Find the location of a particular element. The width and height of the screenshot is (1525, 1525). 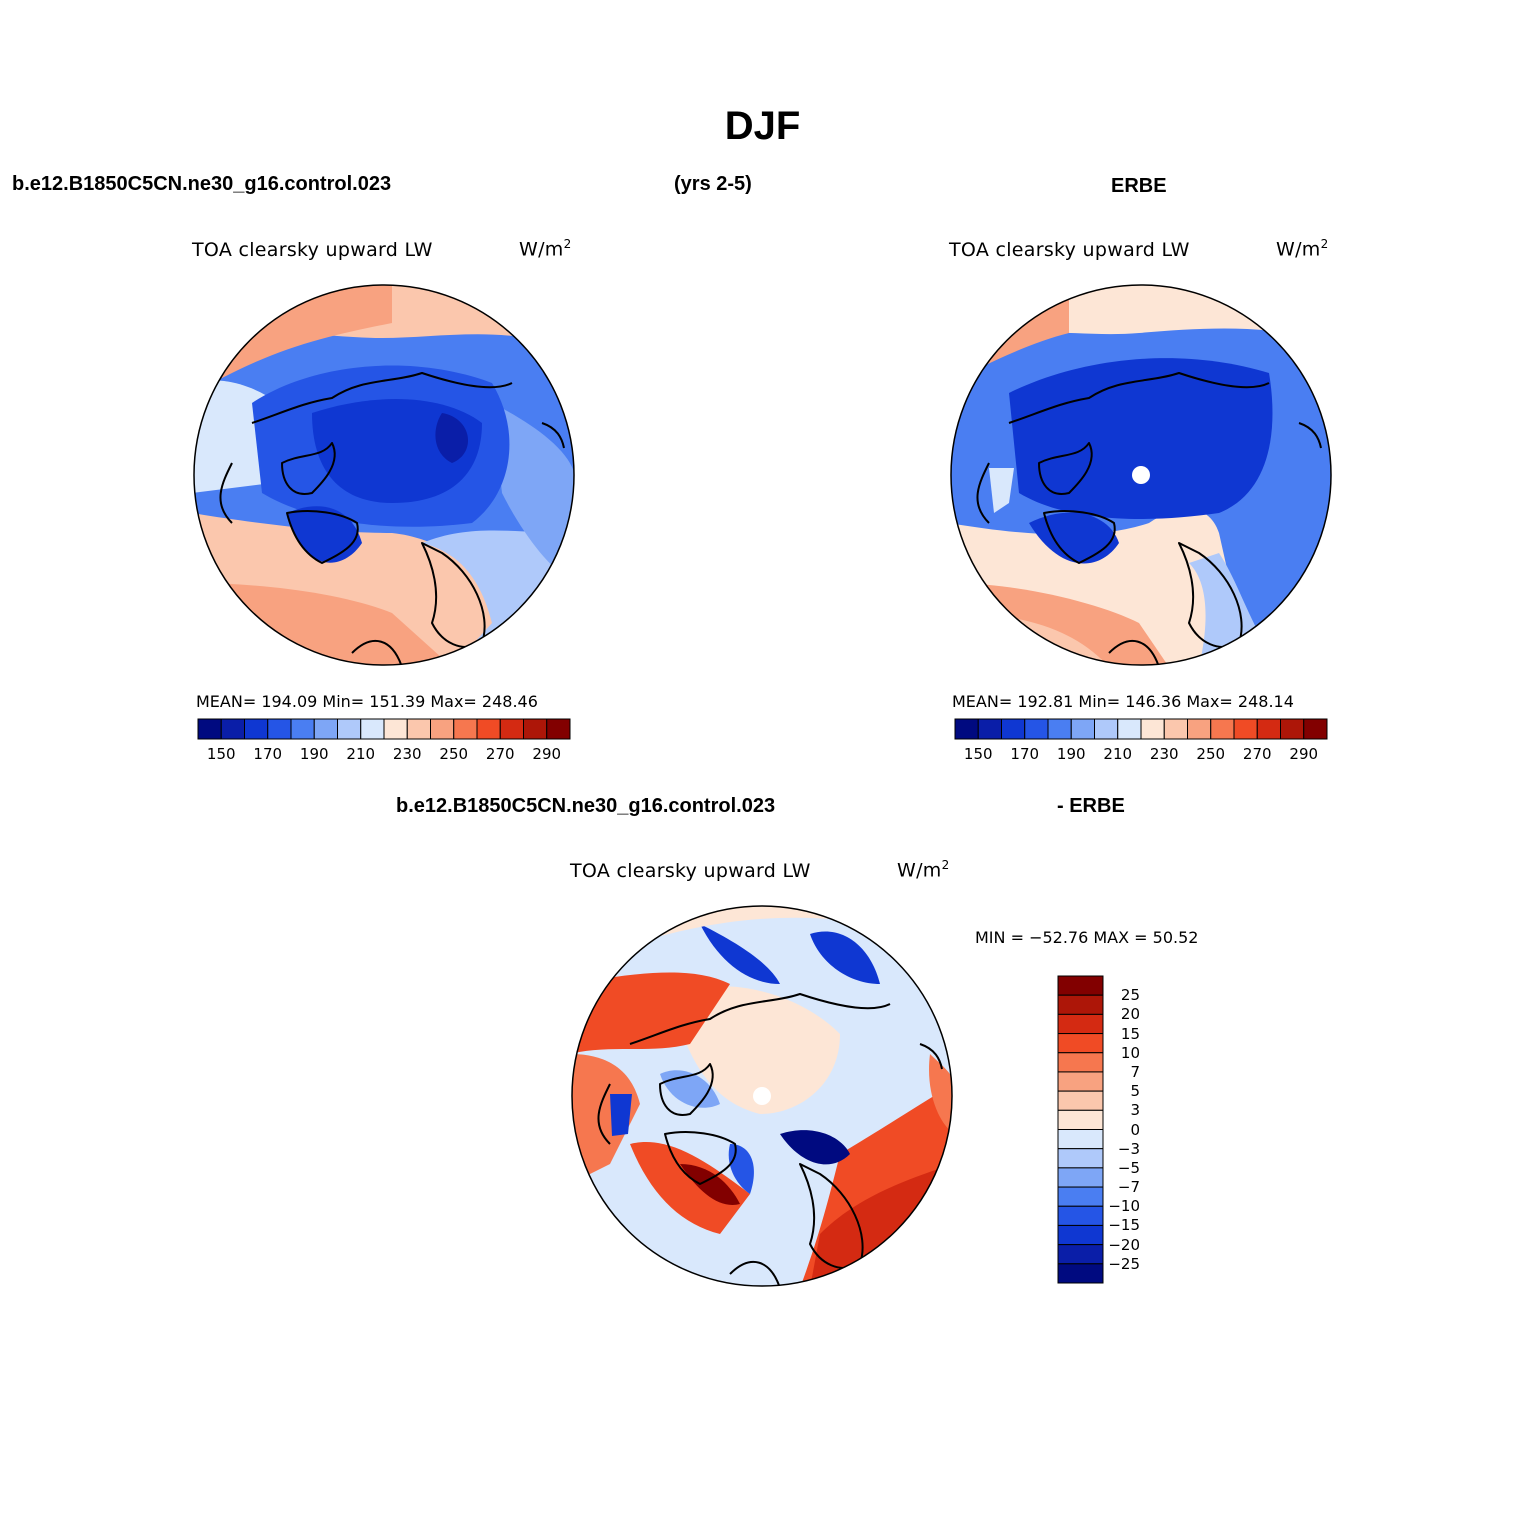

panel1-colorbar-ticks: 150 170 190 210 230 250 270 290 is located at coordinates (384, 755).